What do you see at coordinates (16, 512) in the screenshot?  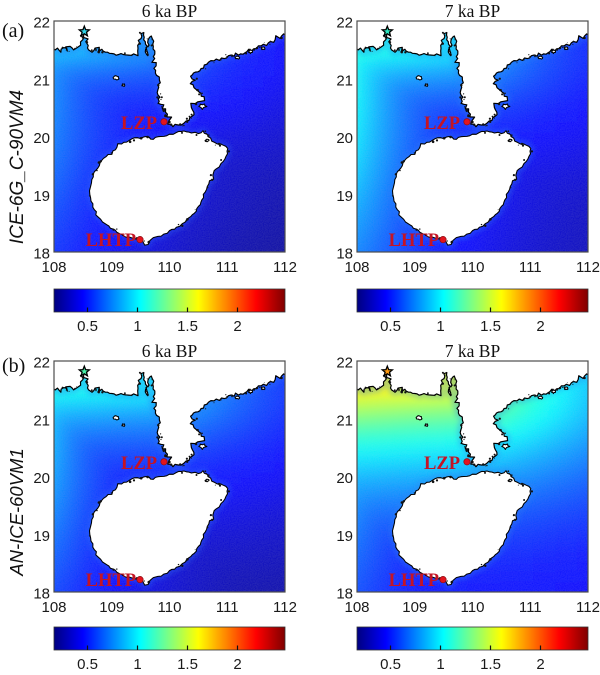 I see `svg-text: AN-ICE-60VM1` at bounding box center [16, 512].